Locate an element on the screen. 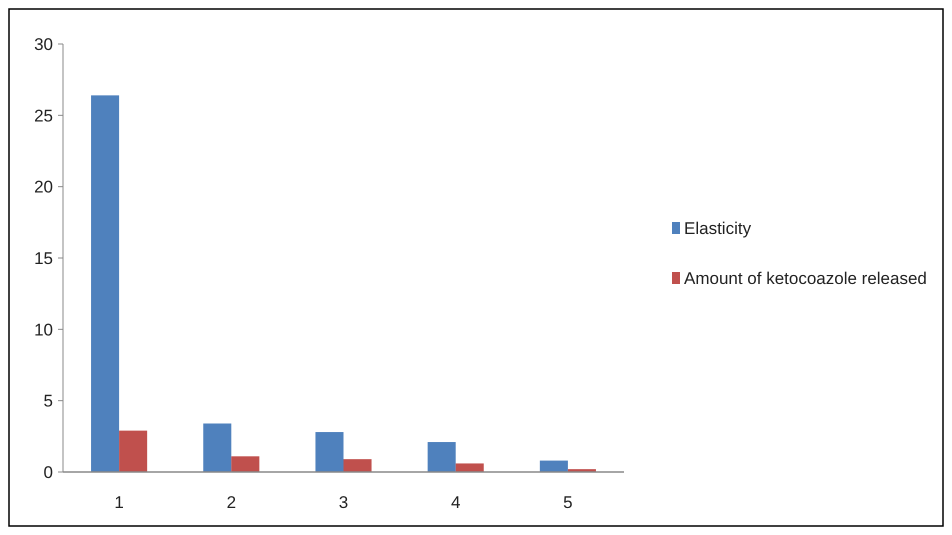 This screenshot has height=535, width=952. x-tick-label: 3 is located at coordinates (343, 502).